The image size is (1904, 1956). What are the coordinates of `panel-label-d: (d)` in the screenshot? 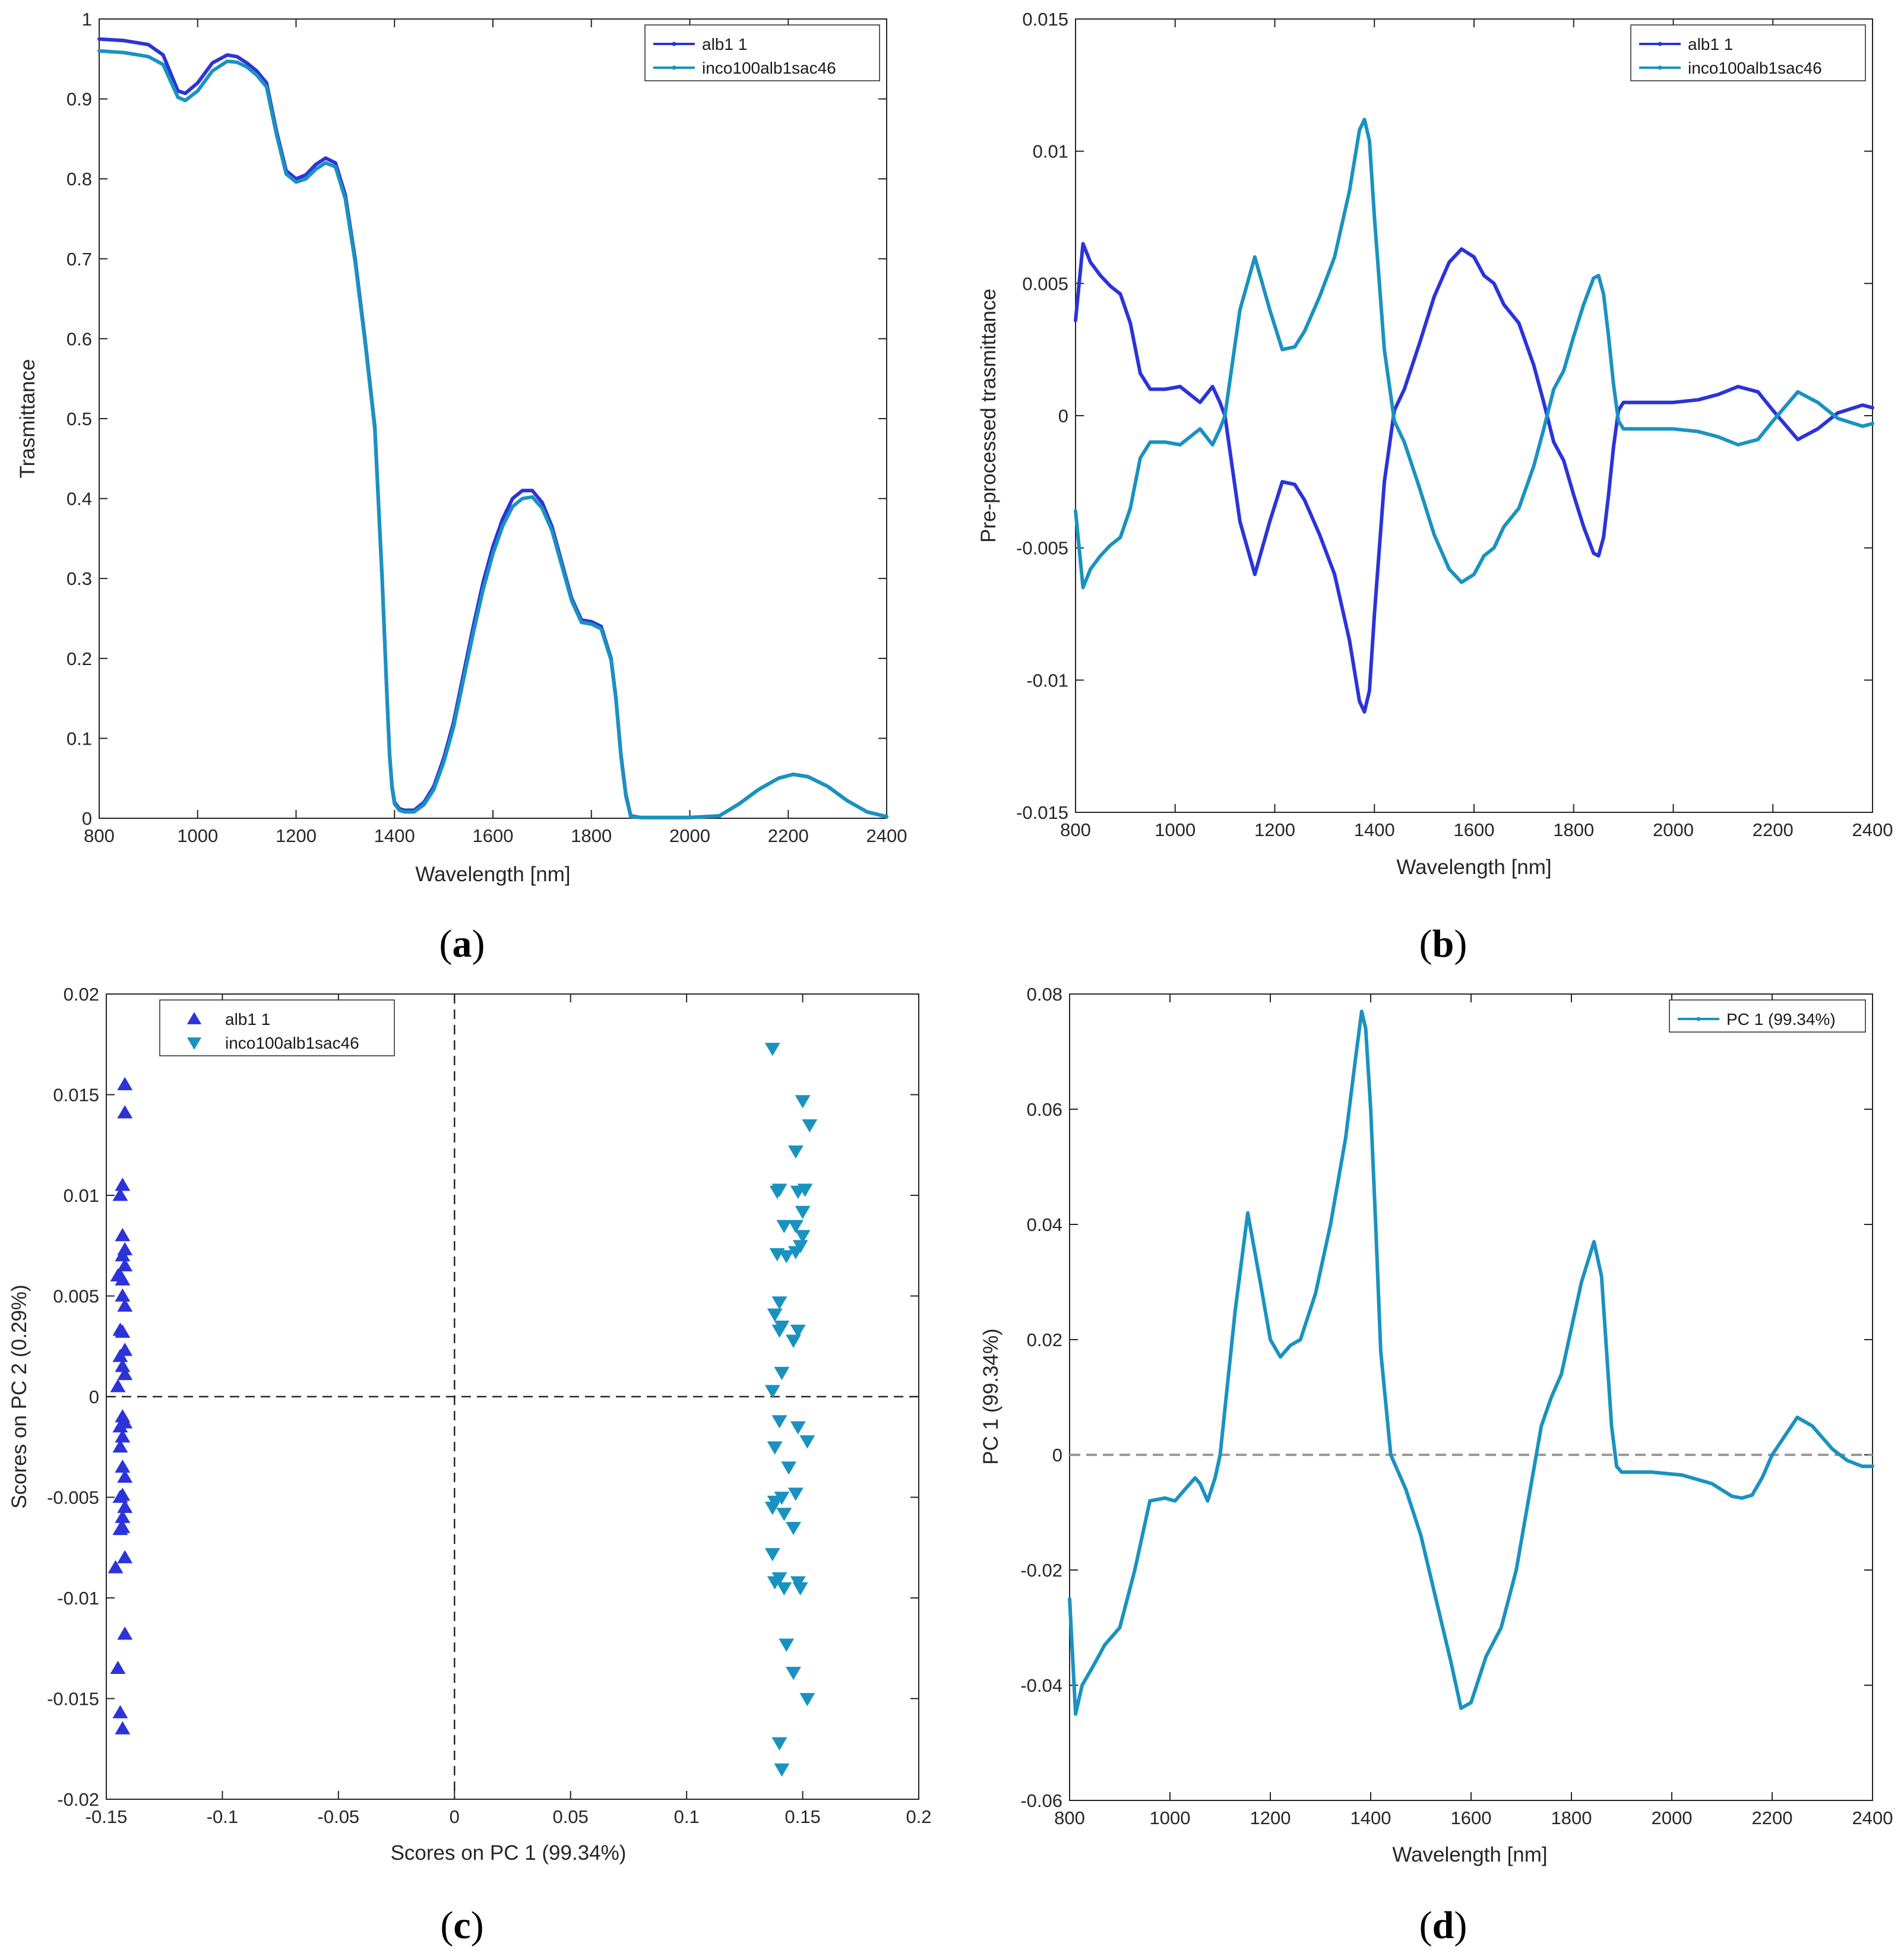 It's located at (1443, 1925).